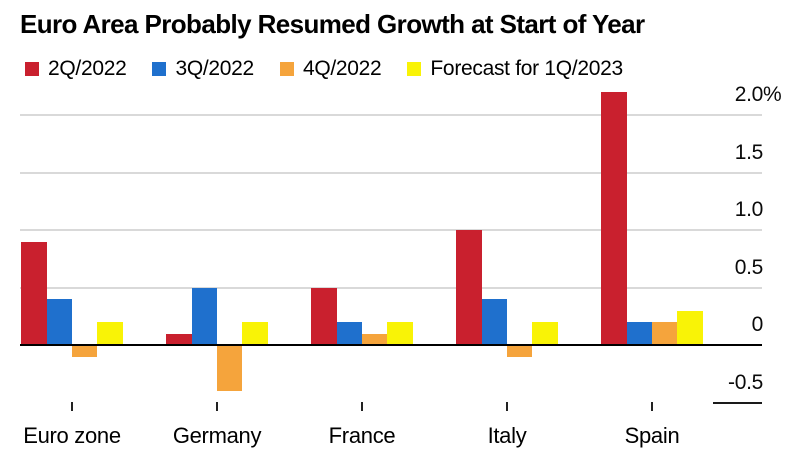 The image size is (787, 454). I want to click on legend-label: 3Q/2022, so click(214, 68).